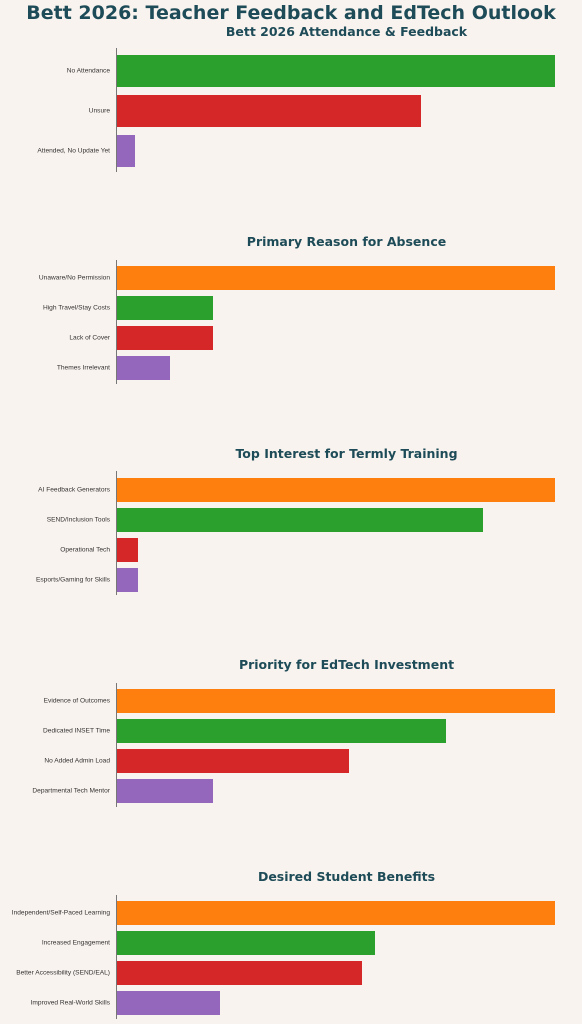  Describe the element at coordinates (346, 241) in the screenshot. I see `chart-title: Primary Reason for Absence` at that location.